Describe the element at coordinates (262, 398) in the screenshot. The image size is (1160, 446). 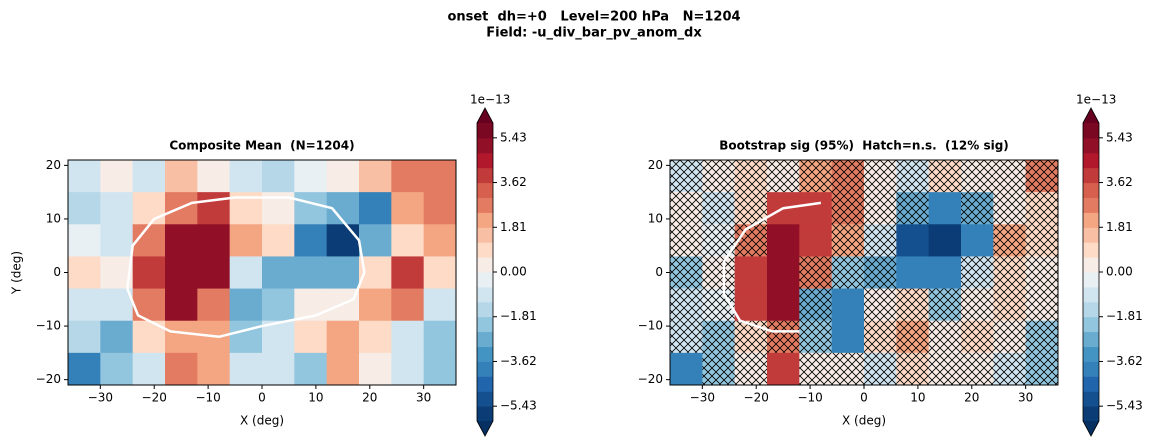
I see `x-tick-label: 0` at that location.